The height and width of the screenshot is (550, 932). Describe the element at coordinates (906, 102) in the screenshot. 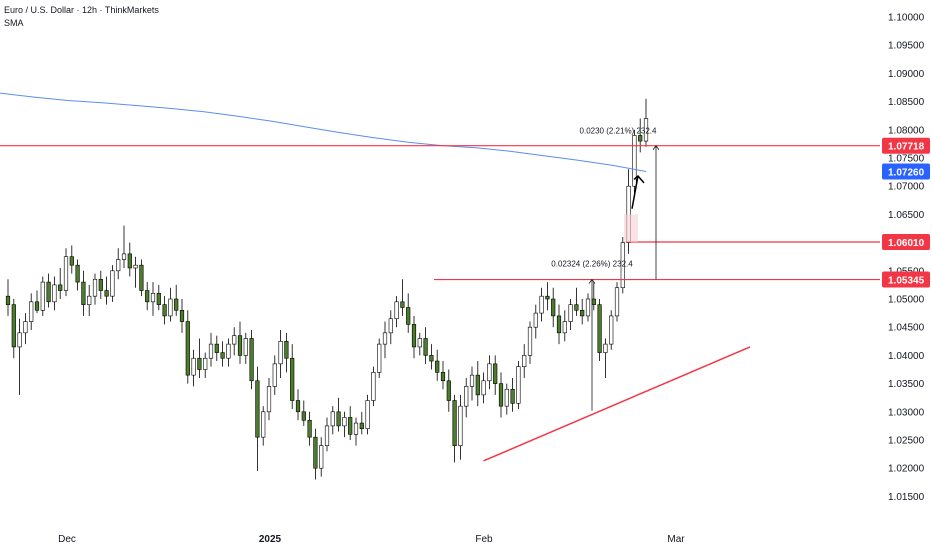

I see `y-tick-label: 1.08500` at that location.